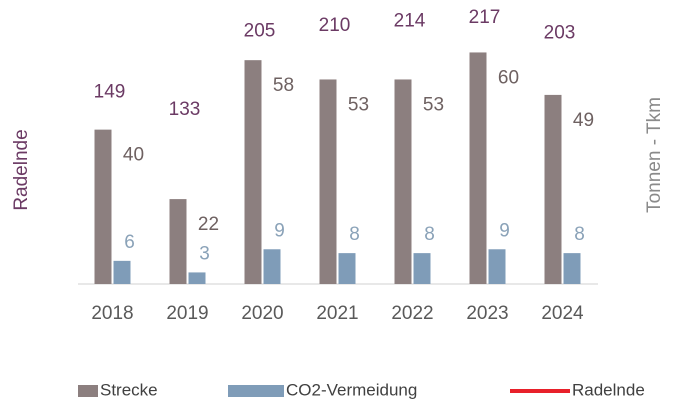 The height and width of the screenshot is (408, 677). I want to click on line-label: 133, so click(185, 109).